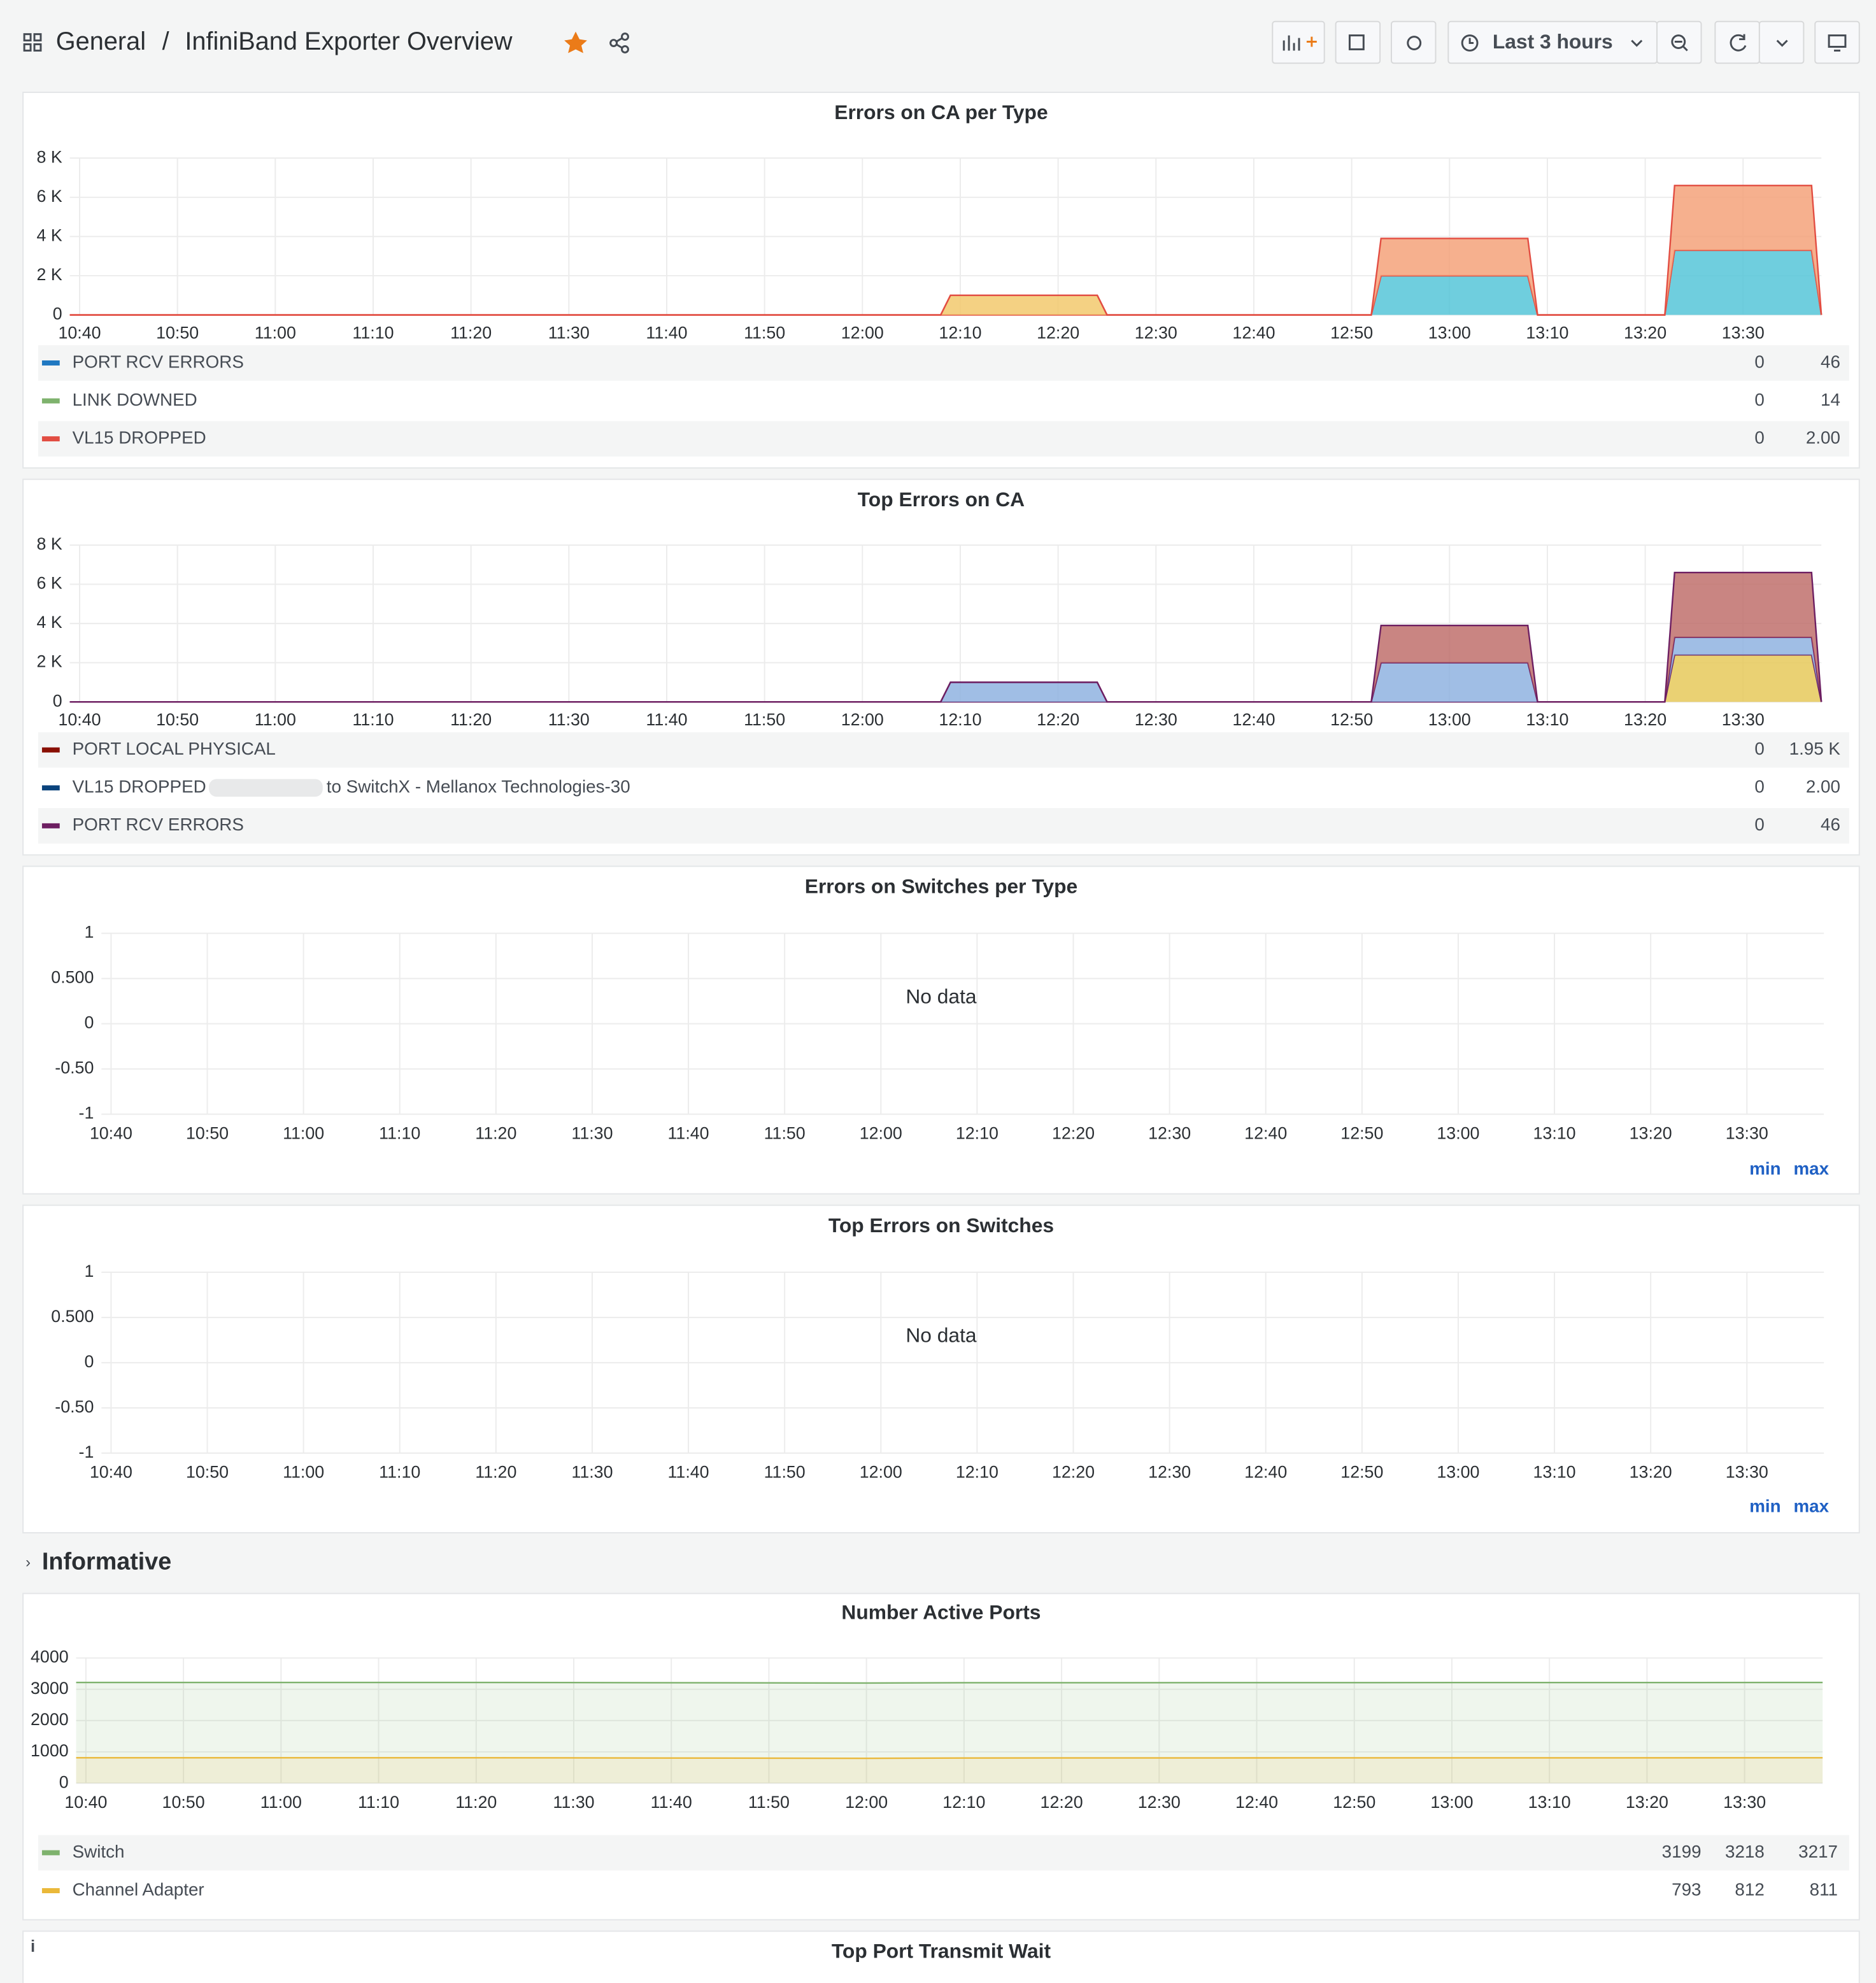  Describe the element at coordinates (378, 1802) in the screenshot. I see `x-tick-label: 11:10` at that location.